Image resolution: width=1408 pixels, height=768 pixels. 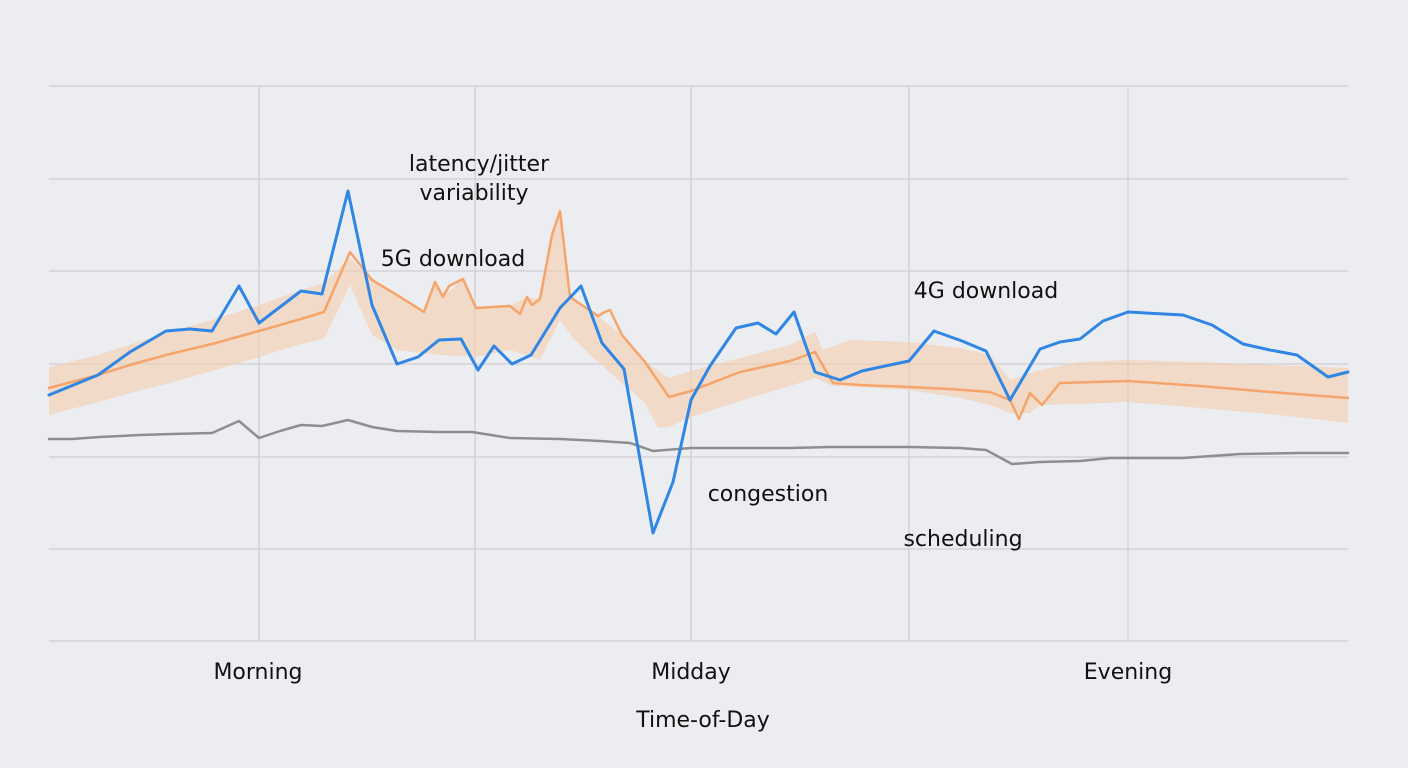 I want to click on annotation-label: latency/jitter, so click(x=479, y=164).